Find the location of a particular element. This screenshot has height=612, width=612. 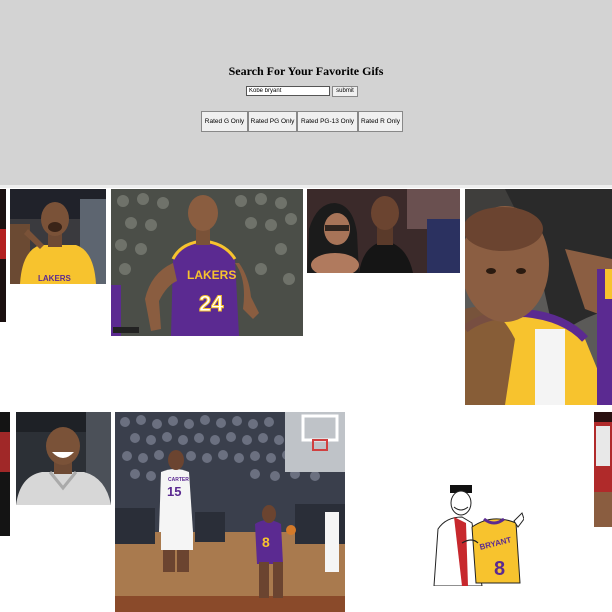

gif-kobe-smiling is located at coordinates (63, 458).